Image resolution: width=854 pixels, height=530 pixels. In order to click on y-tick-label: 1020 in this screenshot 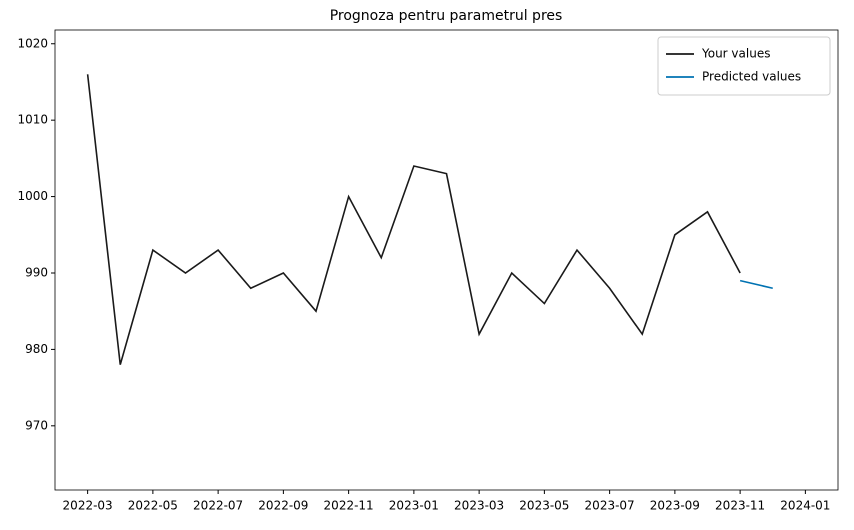, I will do `click(32, 43)`.